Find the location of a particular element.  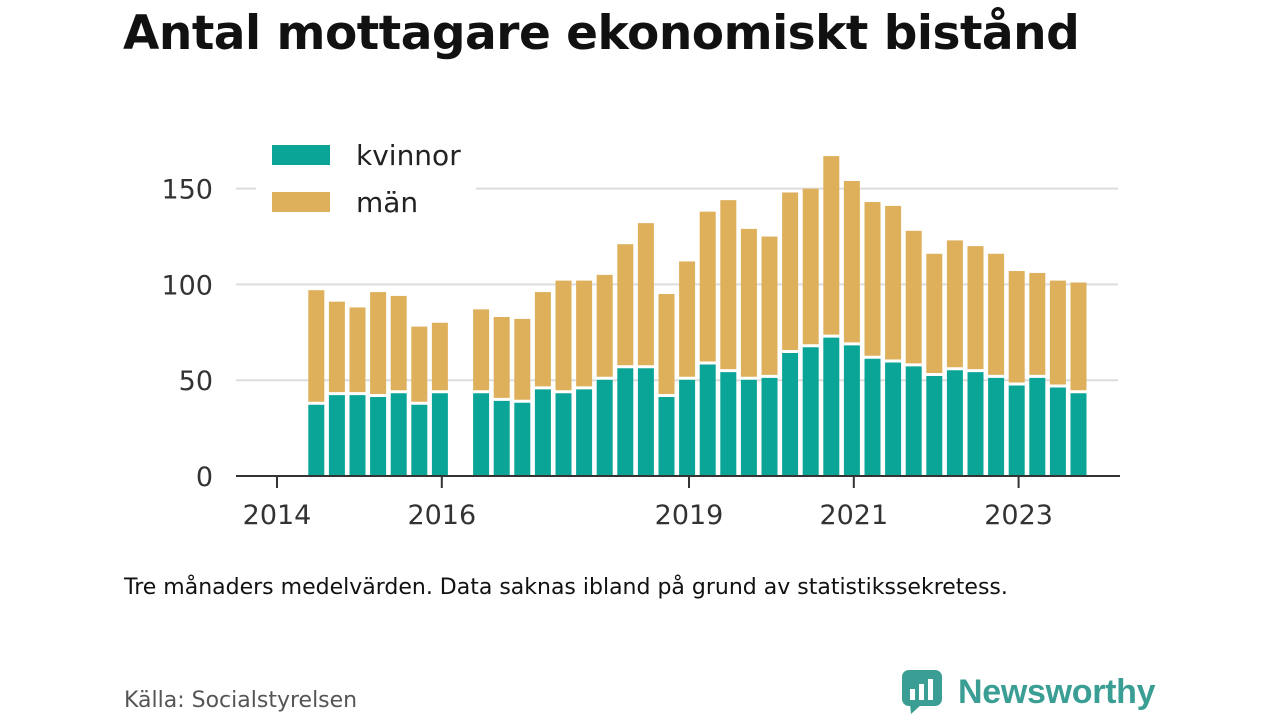

x-tick-label: 2021 is located at coordinates (853, 515).